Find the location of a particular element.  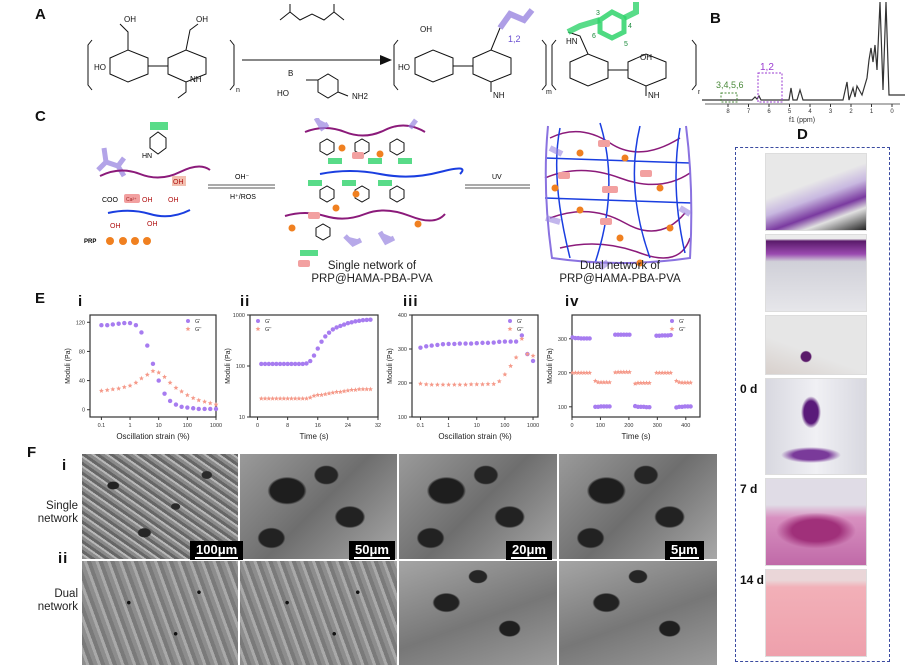

scale-bar-label: 20μm is located at coordinates (529, 550).